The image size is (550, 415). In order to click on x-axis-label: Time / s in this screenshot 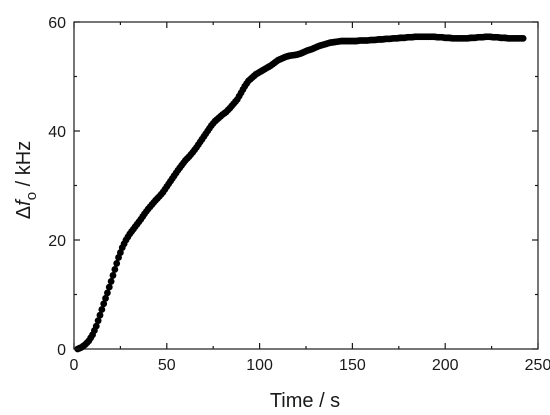, I will do `click(305, 401)`.